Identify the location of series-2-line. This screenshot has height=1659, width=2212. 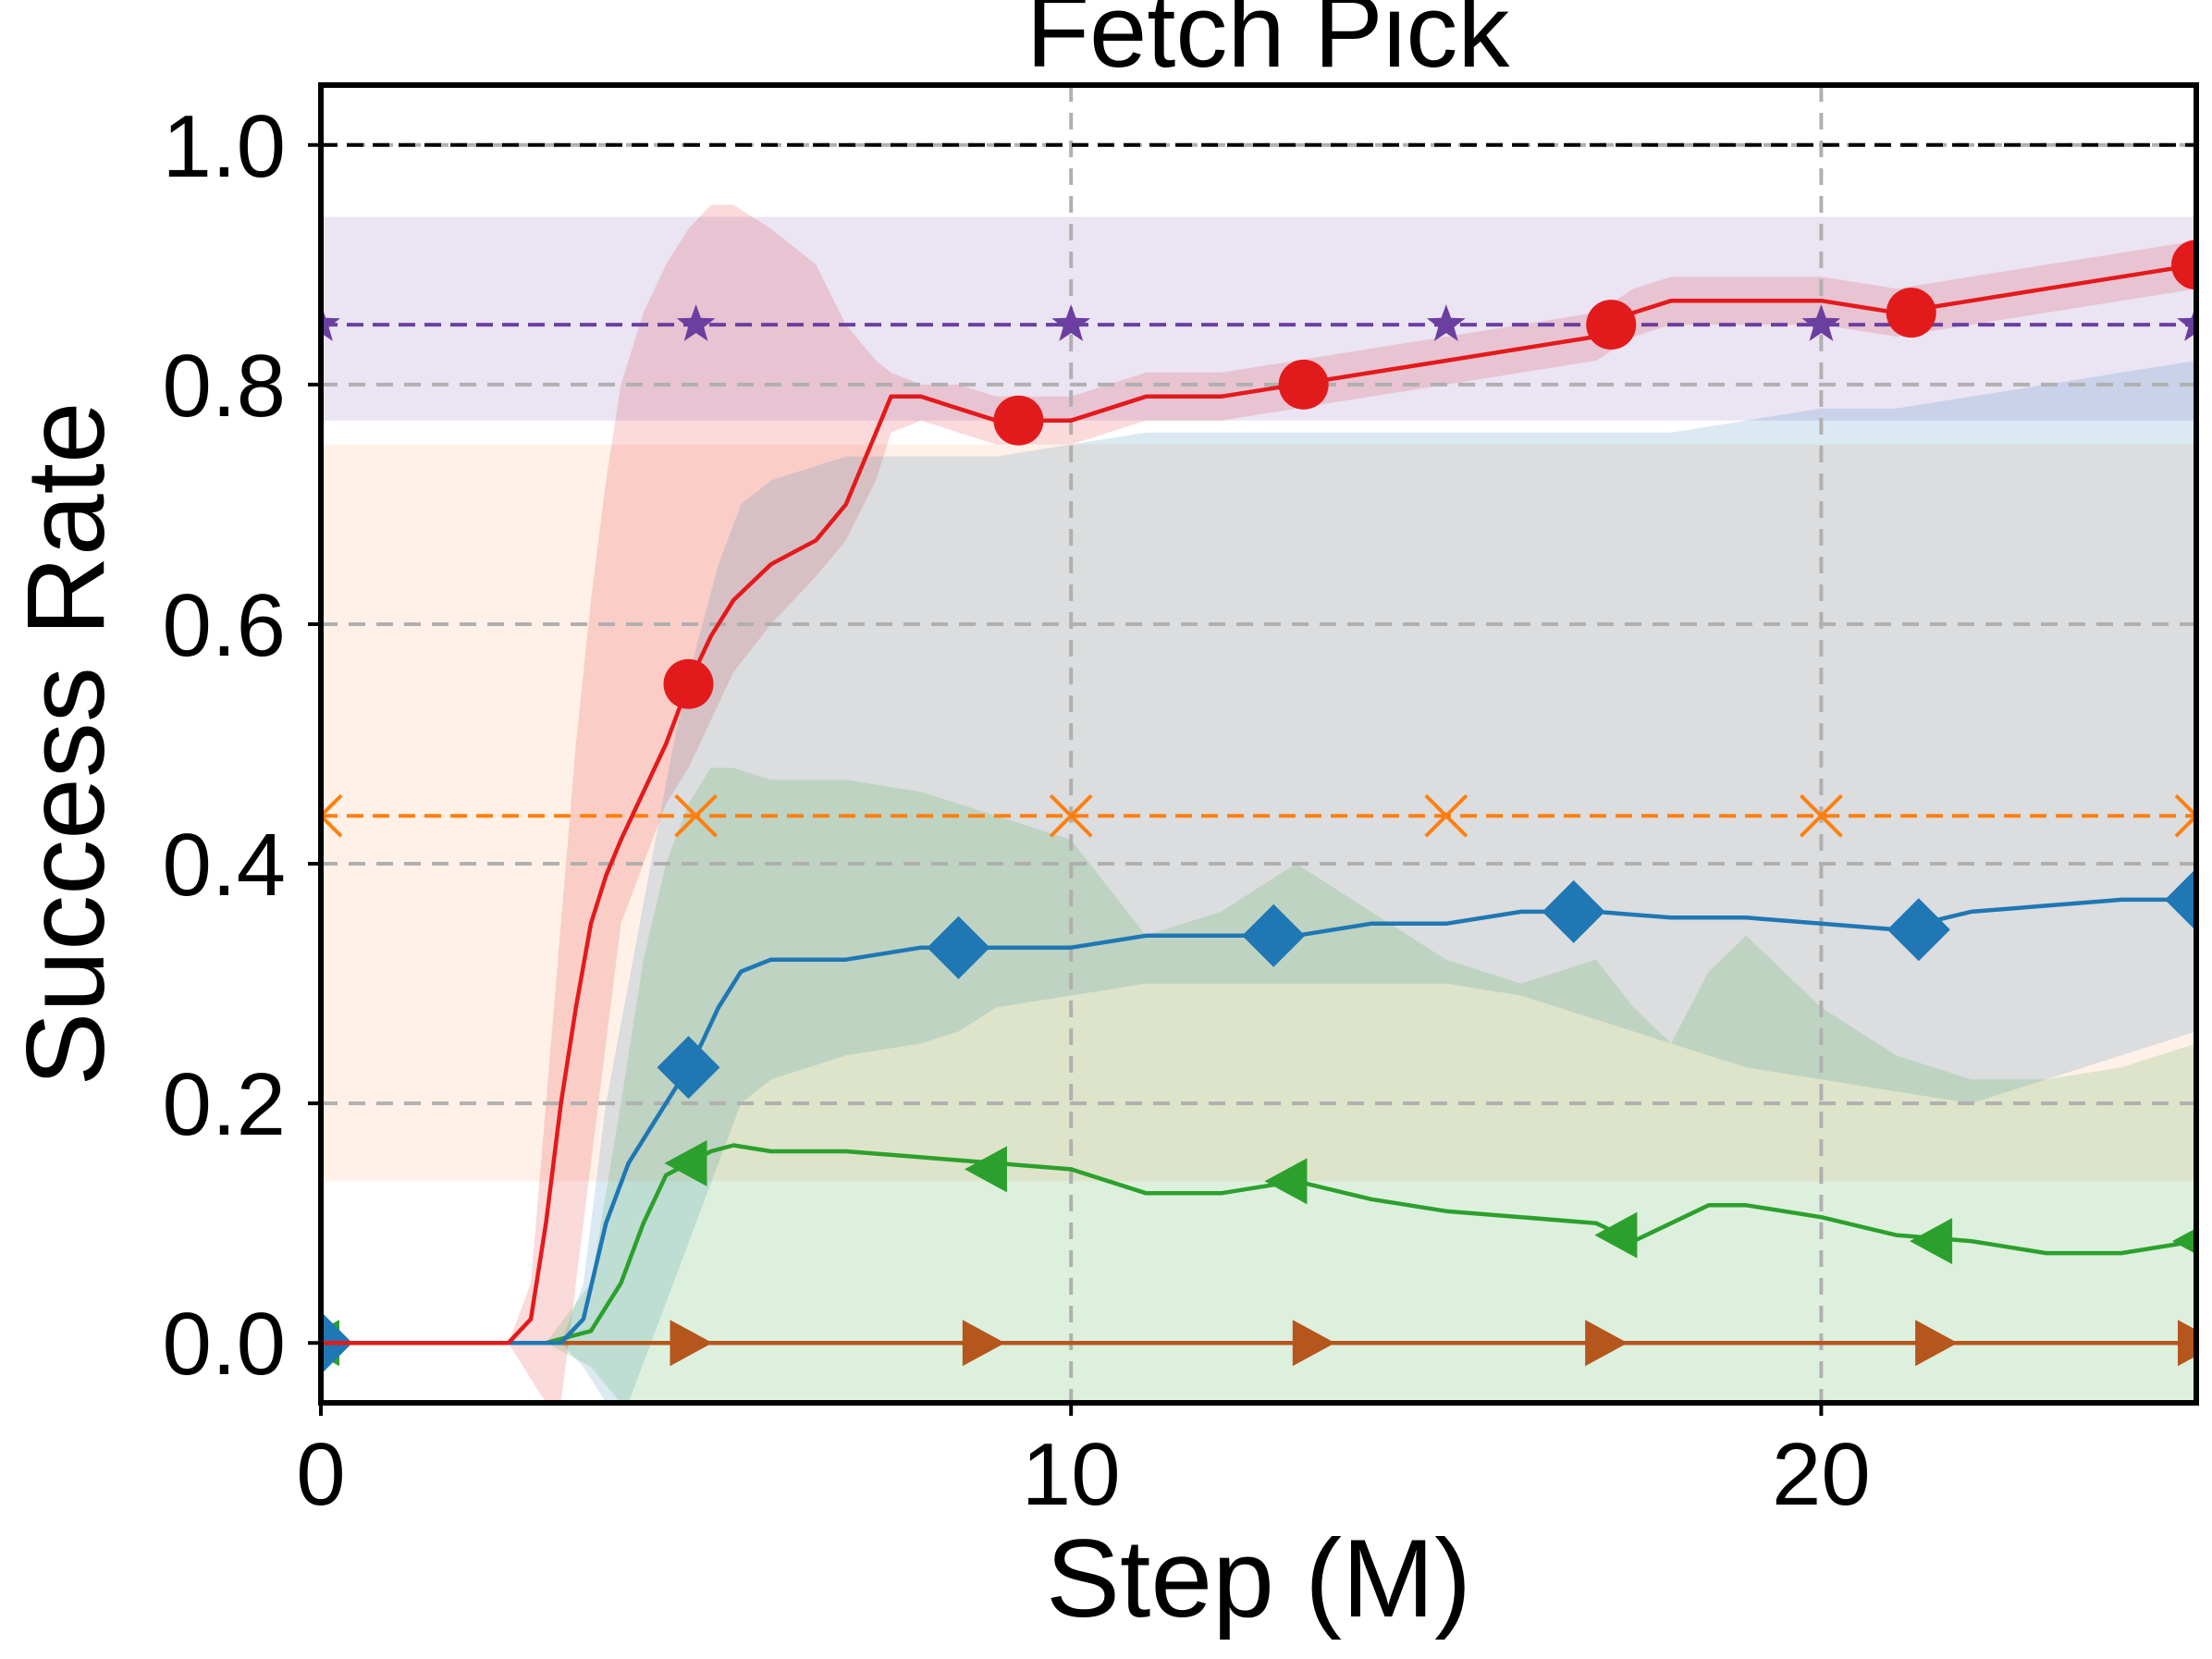
(1259, 1245).